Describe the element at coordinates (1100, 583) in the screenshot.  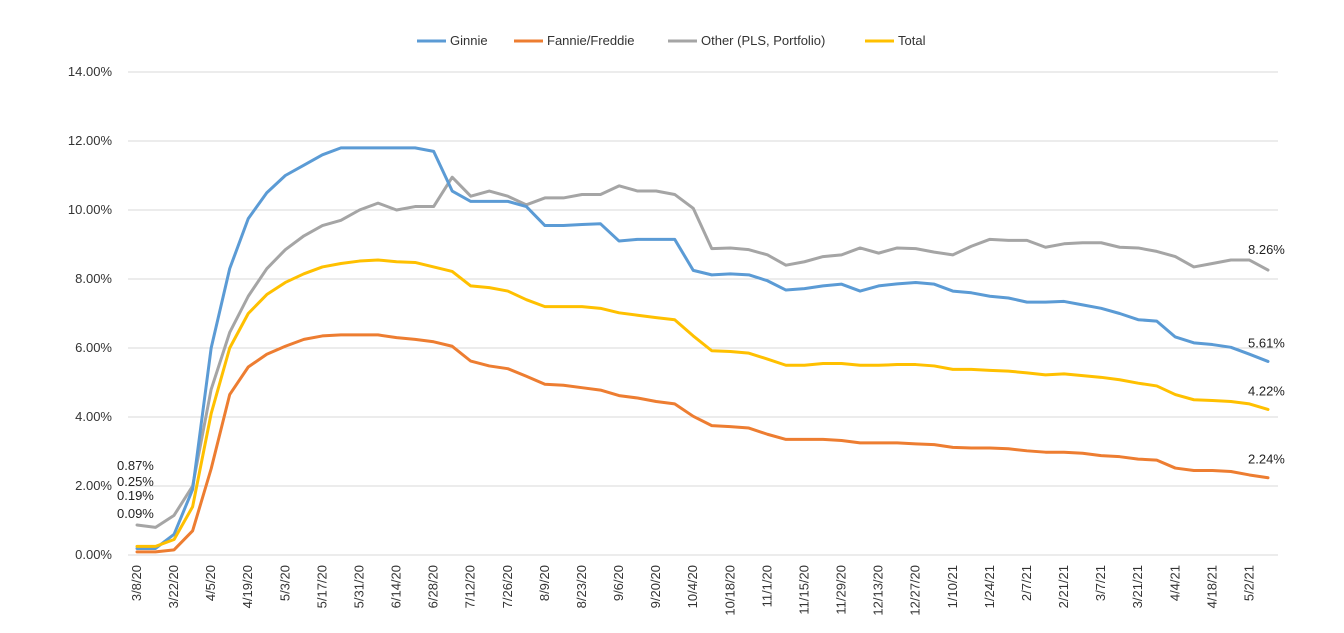
I see `x-tick-label: 3/7/21` at that location.